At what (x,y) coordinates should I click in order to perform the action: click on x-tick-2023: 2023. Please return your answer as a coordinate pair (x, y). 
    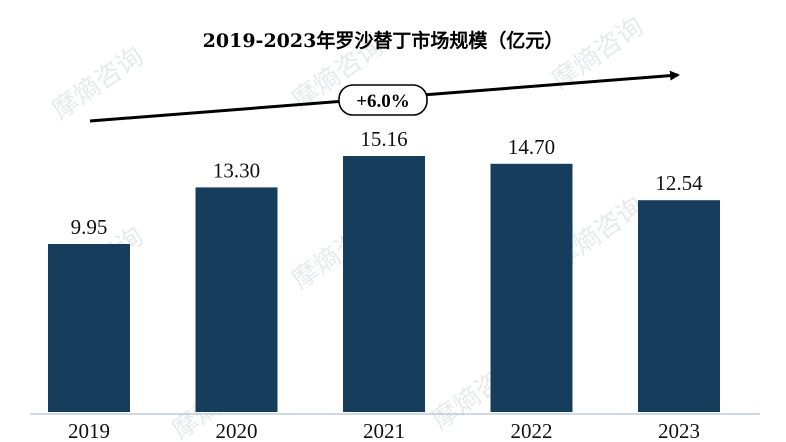
    Looking at the image, I should click on (679, 430).